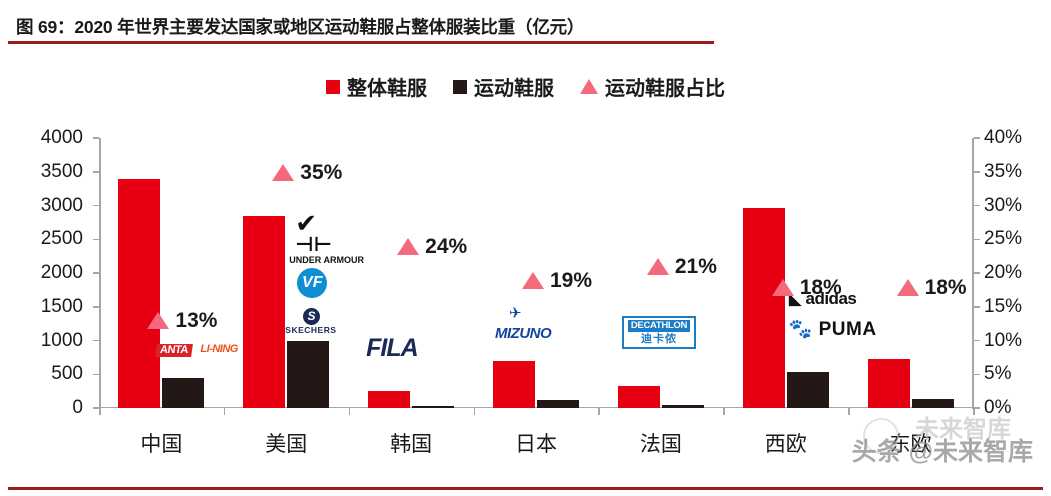 The image size is (1051, 496). I want to click on legend-label-sports-share: 运动鞋服占比, so click(665, 89).